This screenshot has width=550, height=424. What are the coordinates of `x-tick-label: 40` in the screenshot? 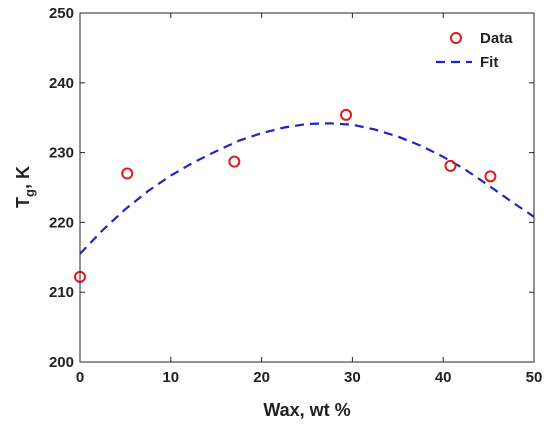 It's located at (443, 377).